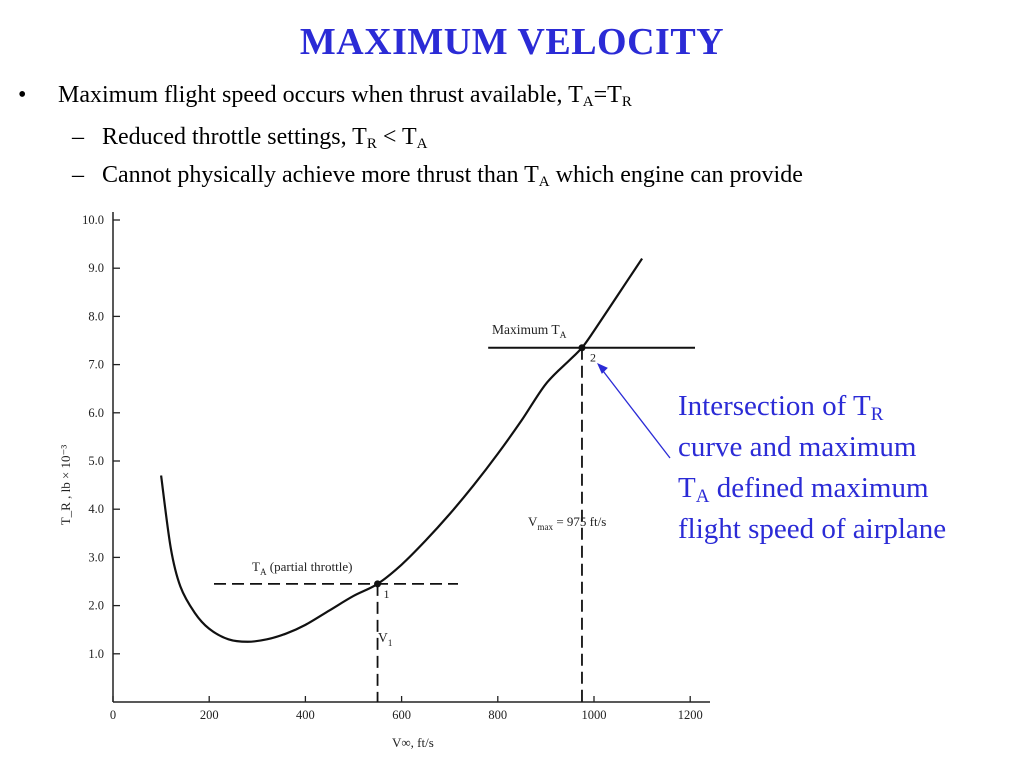  I want to click on y-axis-label: T_R , lb × 10⁻³, so click(65, 485).